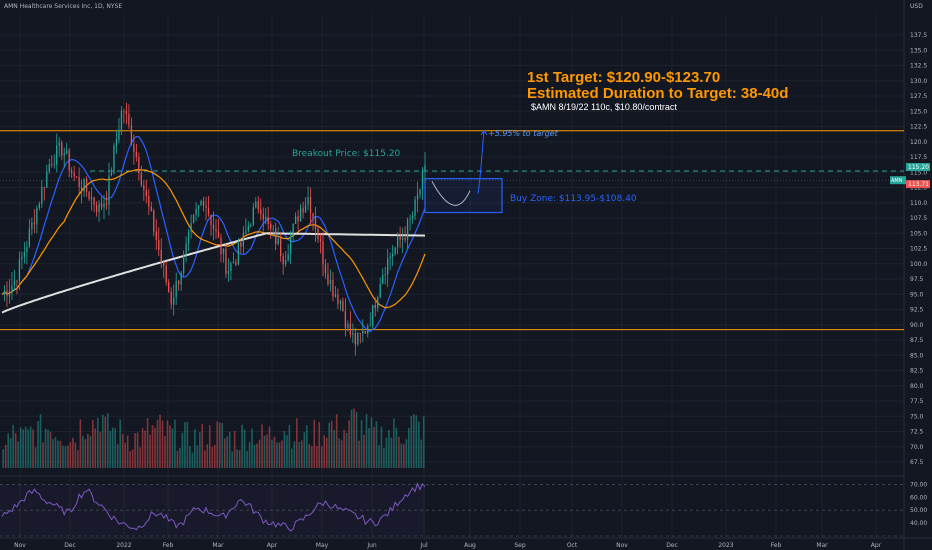 Image resolution: width=932 pixels, height=550 pixels. I want to click on price-badge, so click(918, 167).